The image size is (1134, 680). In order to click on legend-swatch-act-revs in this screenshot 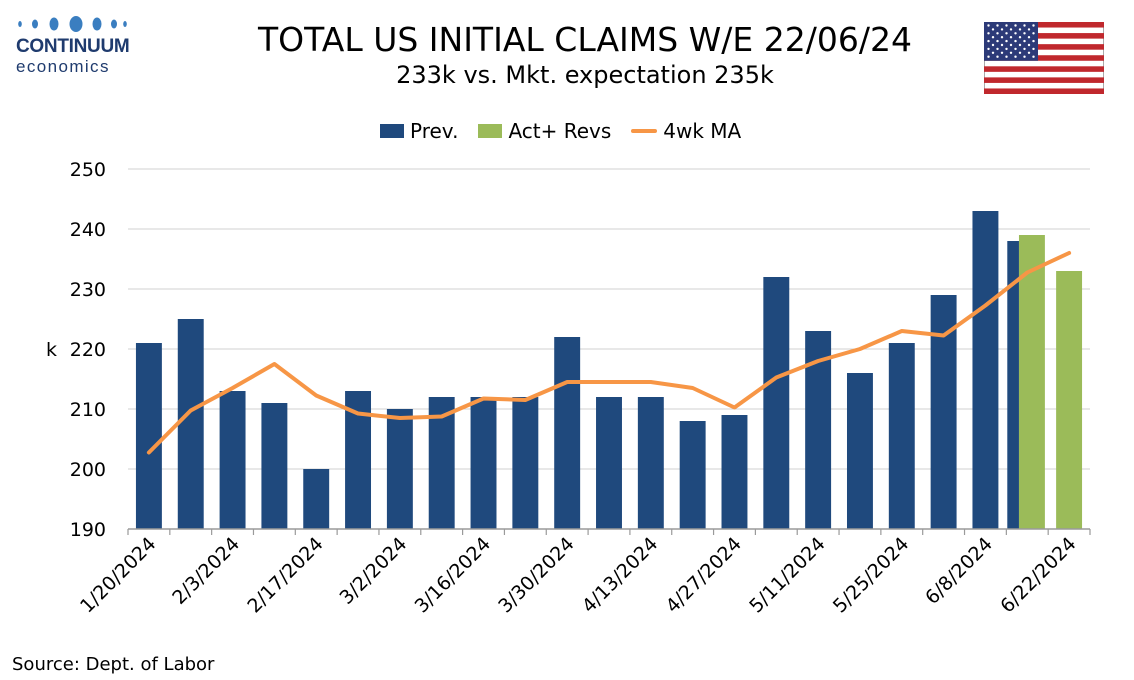, I will do `click(490, 131)`.